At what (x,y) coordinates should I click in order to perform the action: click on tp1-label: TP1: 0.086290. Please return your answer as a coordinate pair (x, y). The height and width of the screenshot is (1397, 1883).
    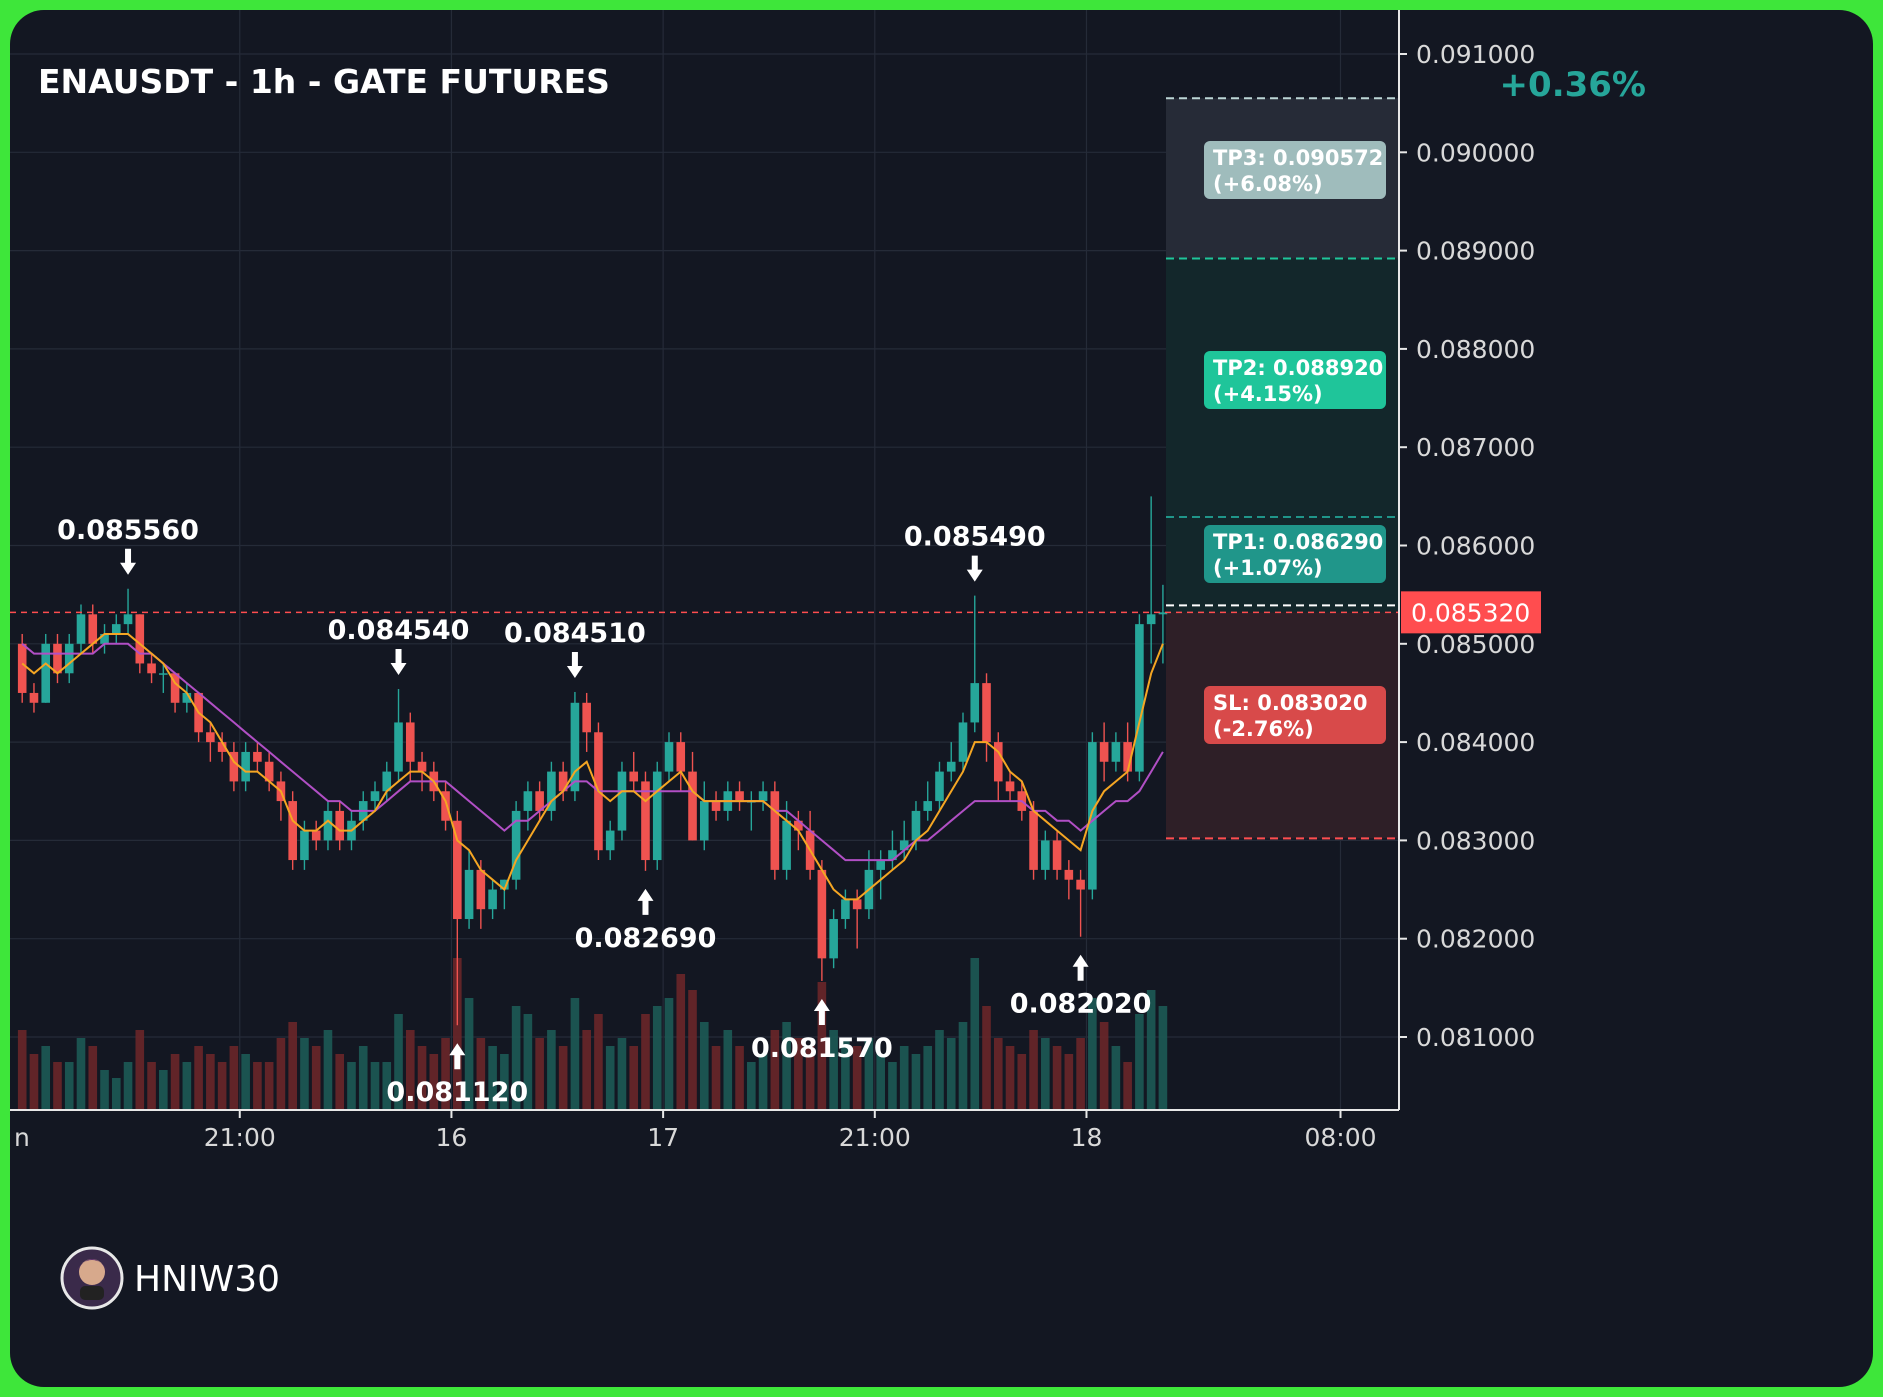
    Looking at the image, I should click on (1298, 542).